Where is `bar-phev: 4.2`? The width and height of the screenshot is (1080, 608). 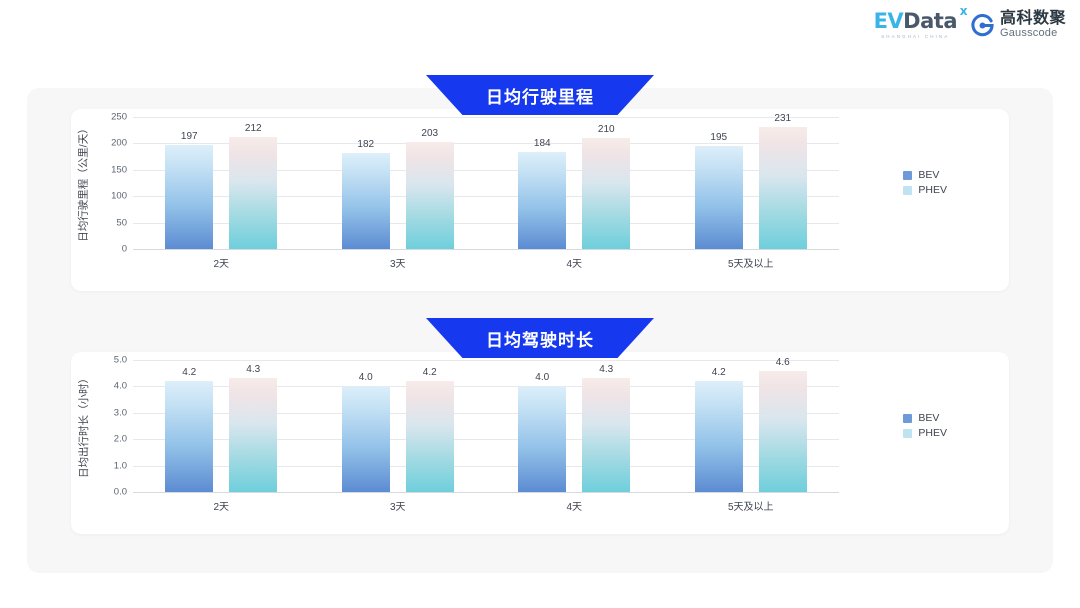
bar-phev: 4.2 is located at coordinates (429, 426).